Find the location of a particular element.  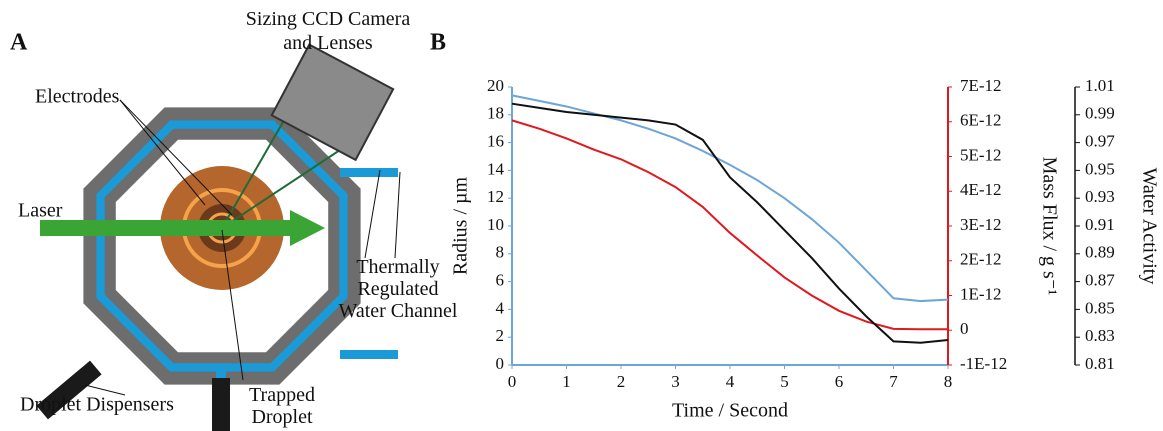

y3-tick-label: 0.95 is located at coordinates (1100, 168).